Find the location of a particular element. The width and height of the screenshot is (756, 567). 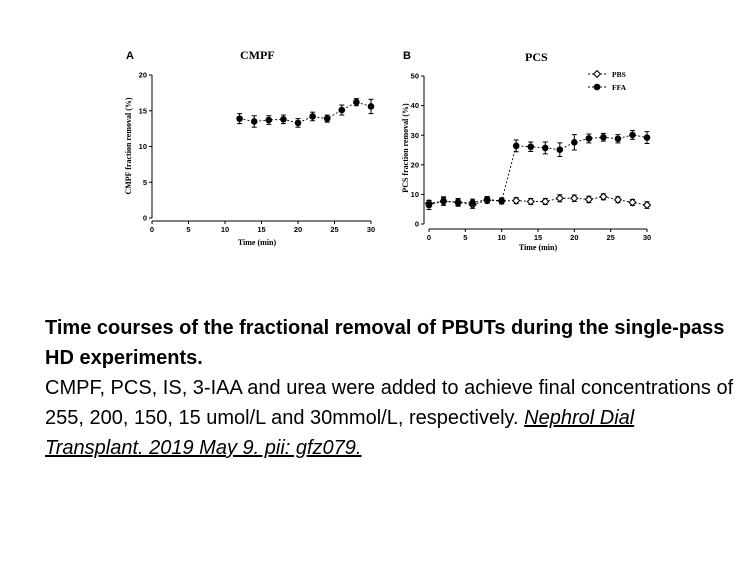

panel-a-axes: 0 5 10 15 20 0 5 10 15 20 25 30 is located at coordinates (257, 152).